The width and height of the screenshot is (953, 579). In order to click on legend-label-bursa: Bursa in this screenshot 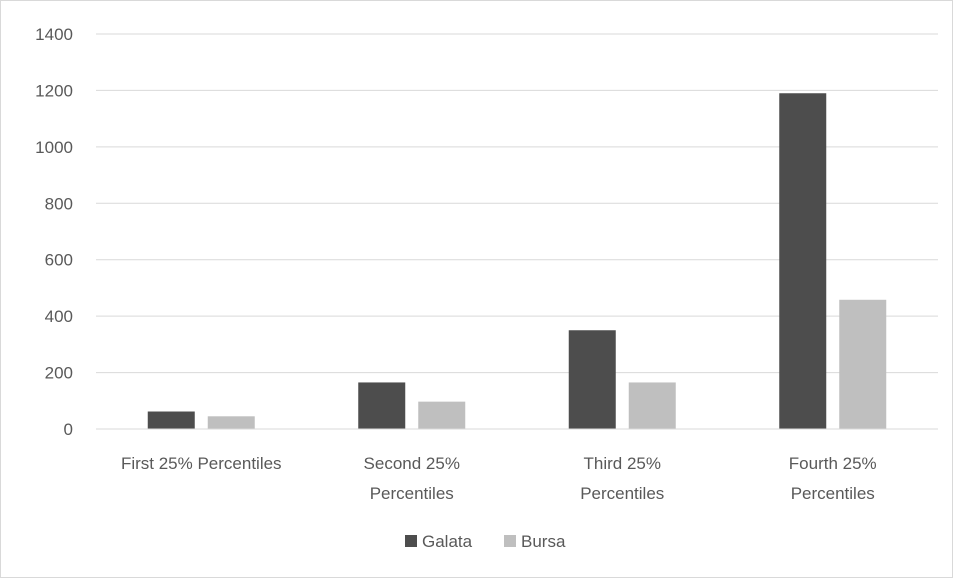, I will do `click(543, 541)`.